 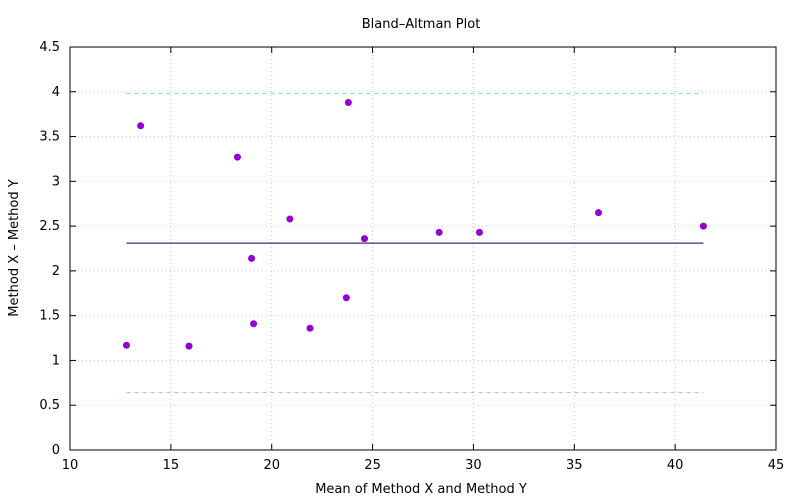 What do you see at coordinates (56, 360) in the screenshot?
I see `y-tick-label: 1` at bounding box center [56, 360].